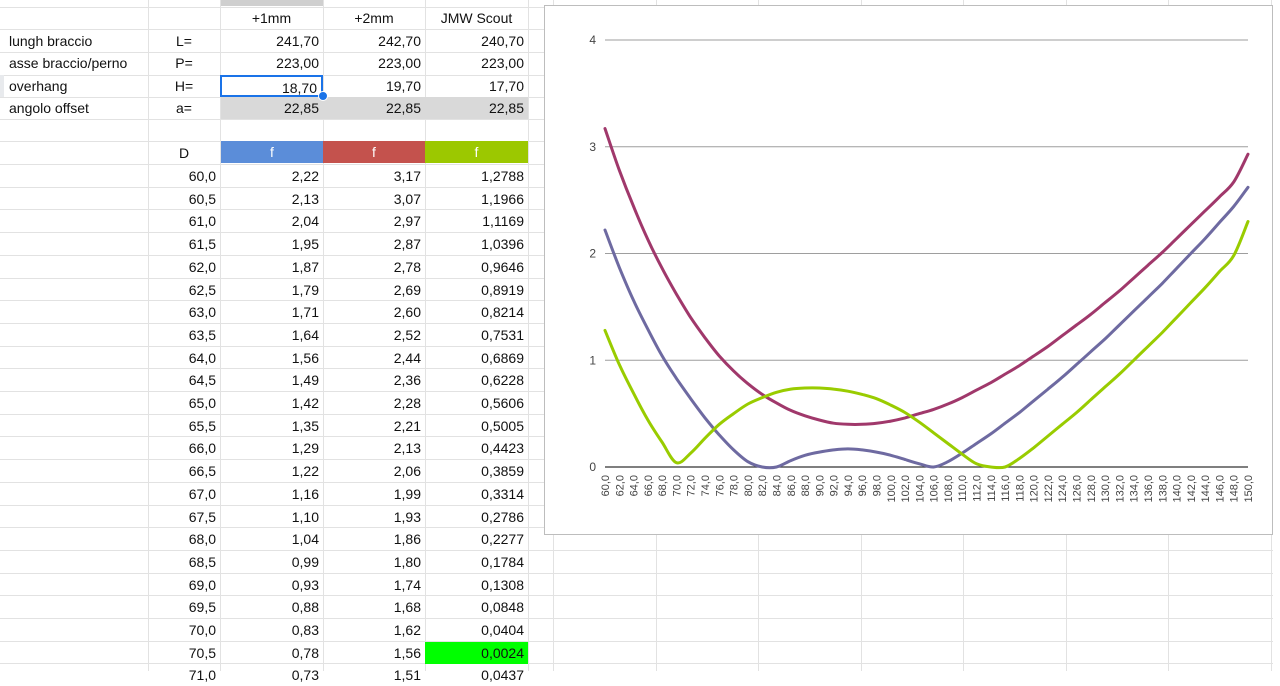 Image resolution: width=1280 pixels, height=686 pixels. What do you see at coordinates (305, 539) in the screenshot?
I see `f-value-cell: 1,04` at bounding box center [305, 539].